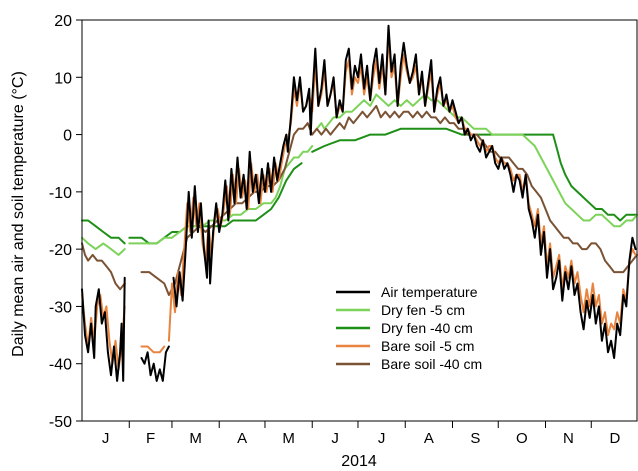  What do you see at coordinates (614, 438) in the screenshot?
I see `x-tick-label: D` at bounding box center [614, 438].